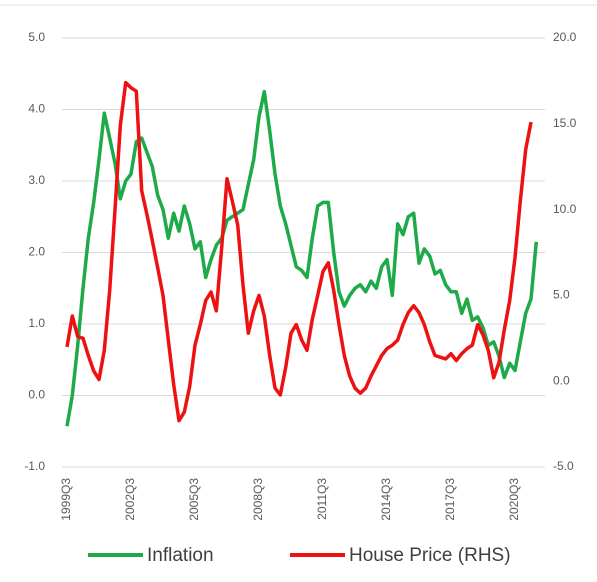 Image resolution: width=597 pixels, height=582 pixels. Describe the element at coordinates (36, 252) in the screenshot. I see `y-tick-label: 2.0` at that location.